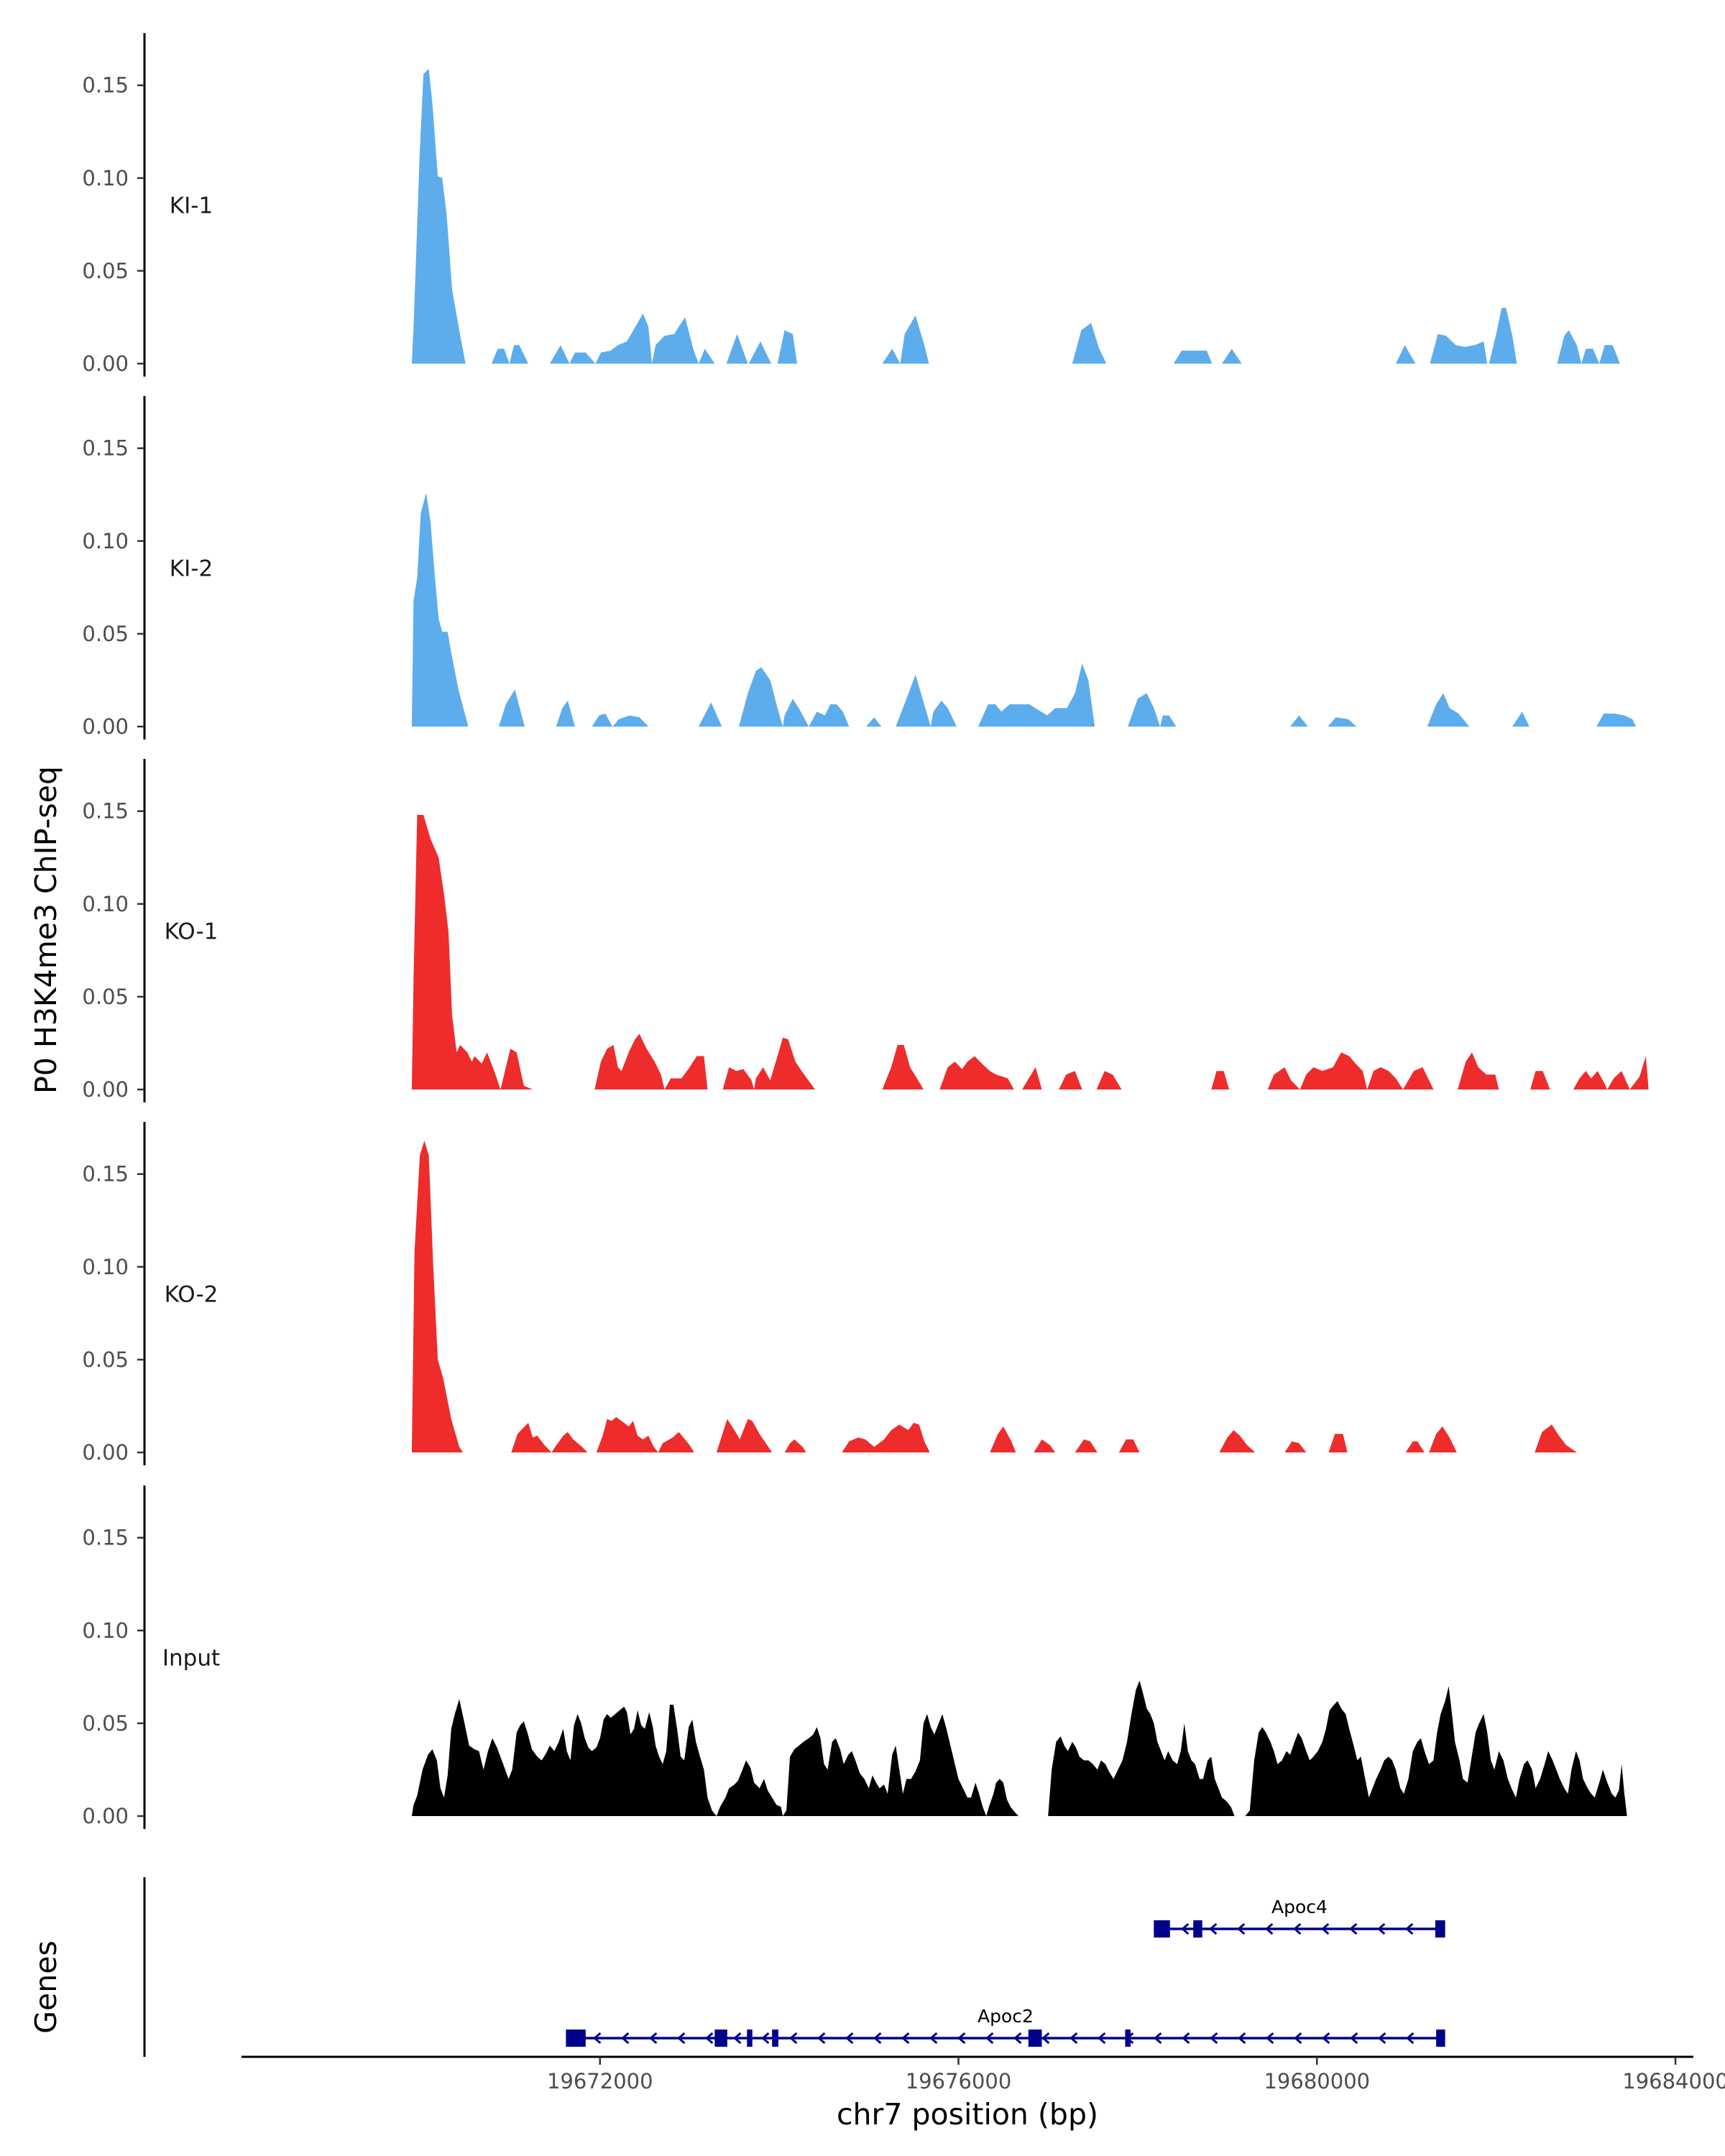 Image resolution: width=1725 pixels, height=2156 pixels. I want to click on x-axis: 19672000 19676000 19680000 19684000, so click(983, 2074).